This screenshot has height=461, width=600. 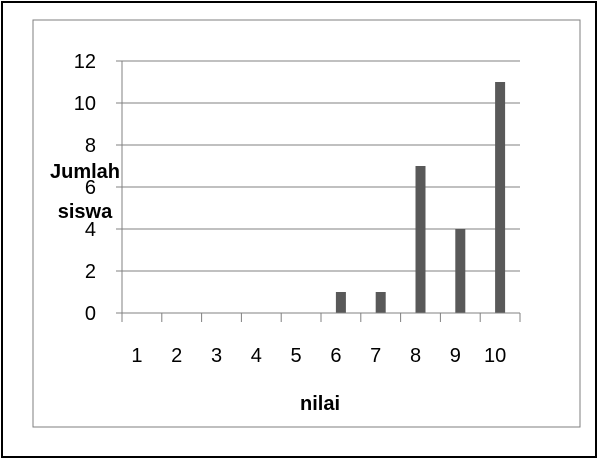 I want to click on y-tick-label: 4, so click(x=90, y=230).